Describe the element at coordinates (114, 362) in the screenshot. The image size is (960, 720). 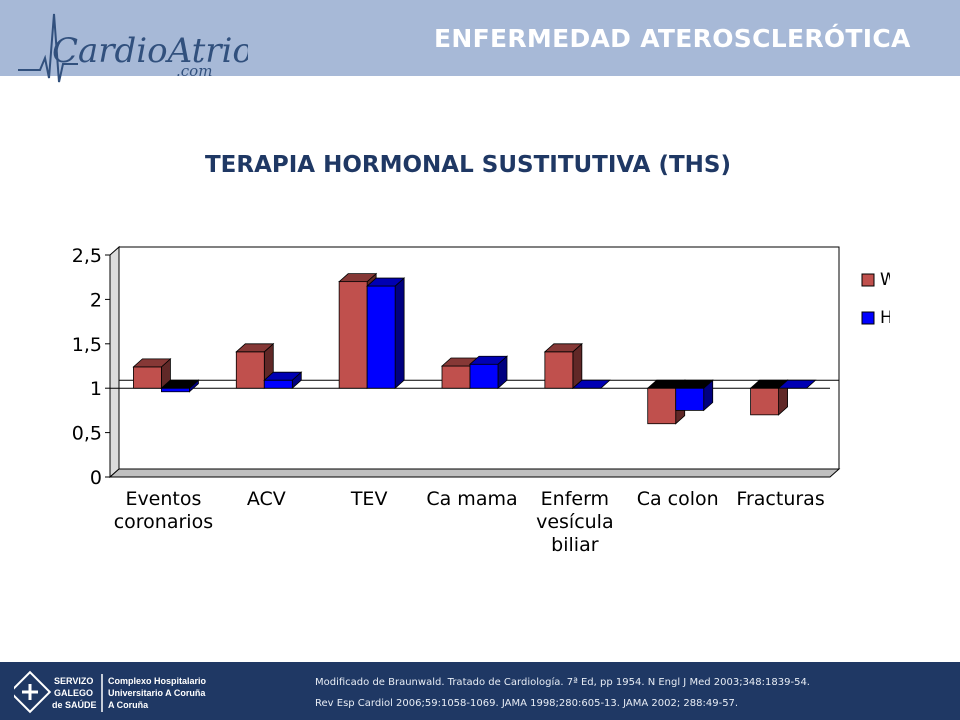
I see `plot-side-wall` at that location.